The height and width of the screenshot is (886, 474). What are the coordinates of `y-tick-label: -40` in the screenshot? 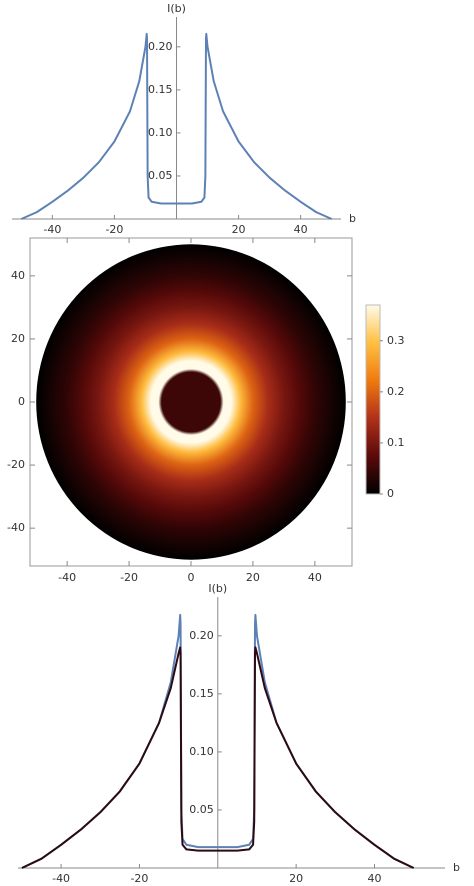 It's located at (16, 527).